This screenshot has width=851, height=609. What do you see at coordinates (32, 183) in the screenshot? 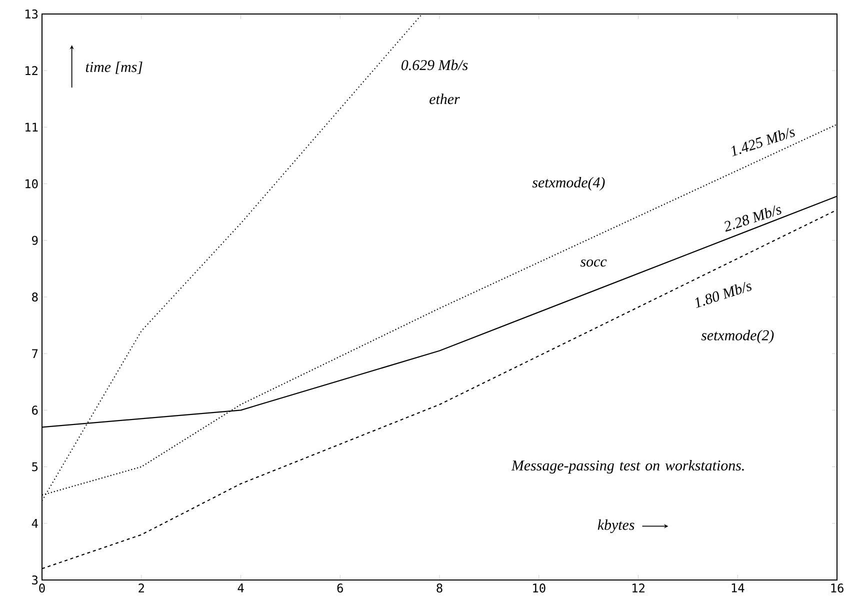
I see `y-tick-label: 10` at bounding box center [32, 183].